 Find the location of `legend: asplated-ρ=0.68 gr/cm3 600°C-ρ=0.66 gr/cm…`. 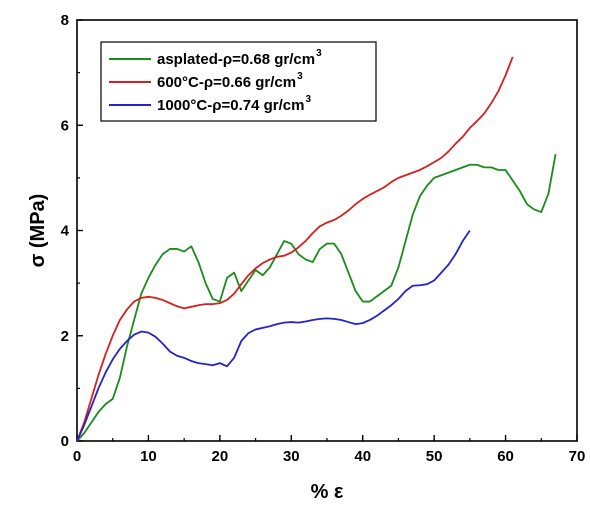

legend: asplated-ρ=0.68 gr/cm3 600°C-ρ=0.66 gr/cm… is located at coordinates (238, 81).